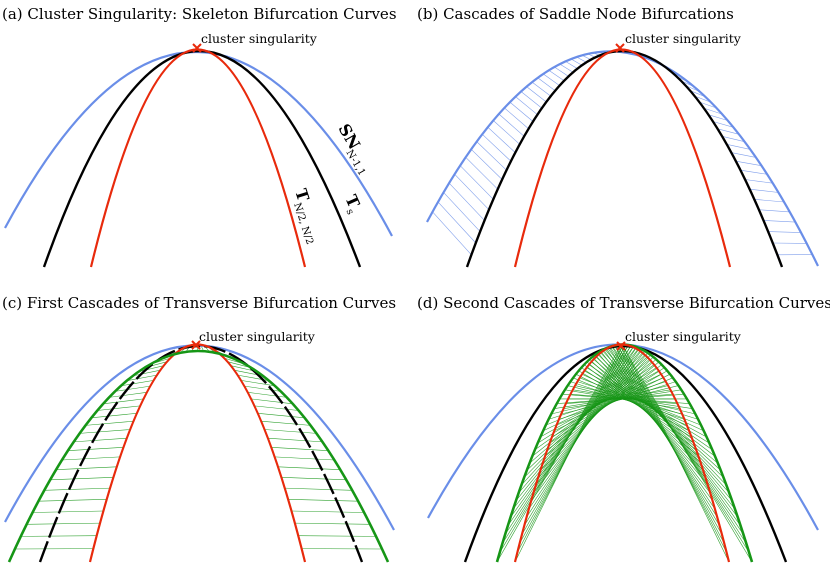 This screenshot has width=830, height=566. I want to click on panel-a-tn-label-main: T, so click(302, 194).